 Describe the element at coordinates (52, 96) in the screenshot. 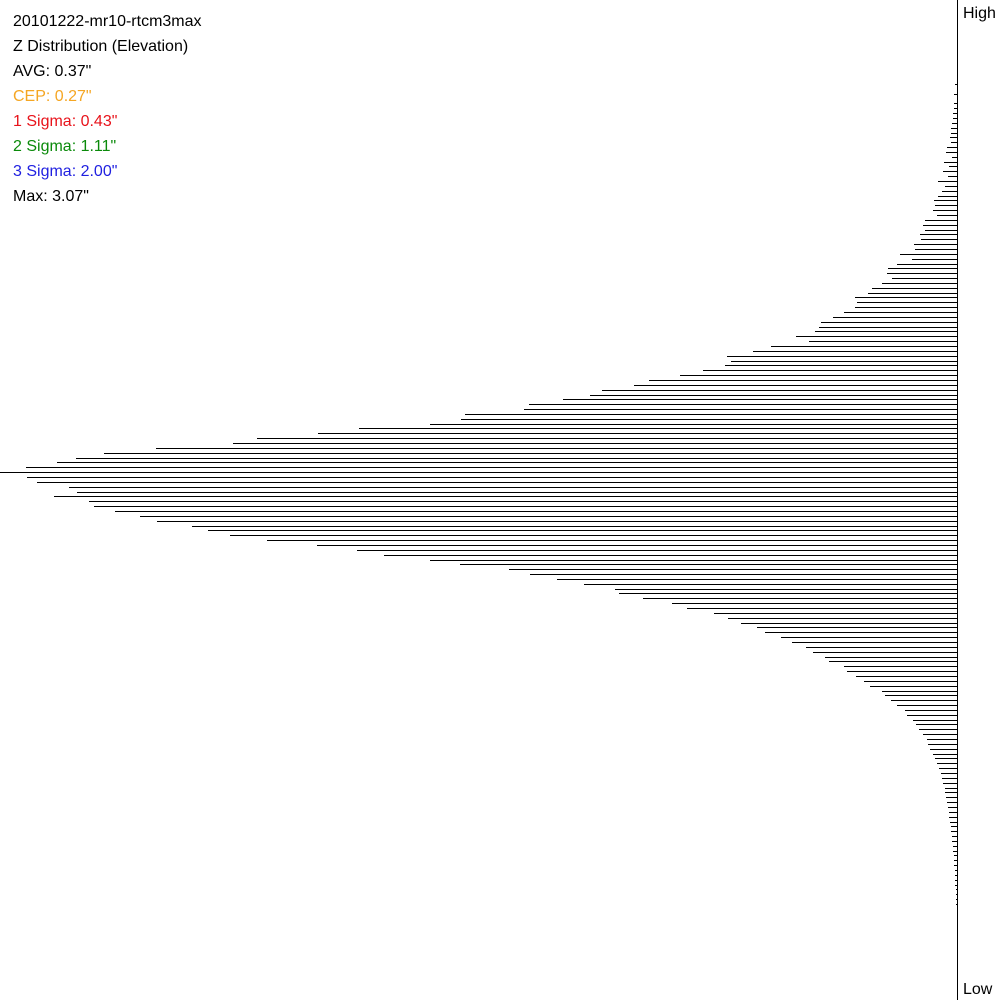

I see `stat-cep: CEP: 0.27"` at that location.